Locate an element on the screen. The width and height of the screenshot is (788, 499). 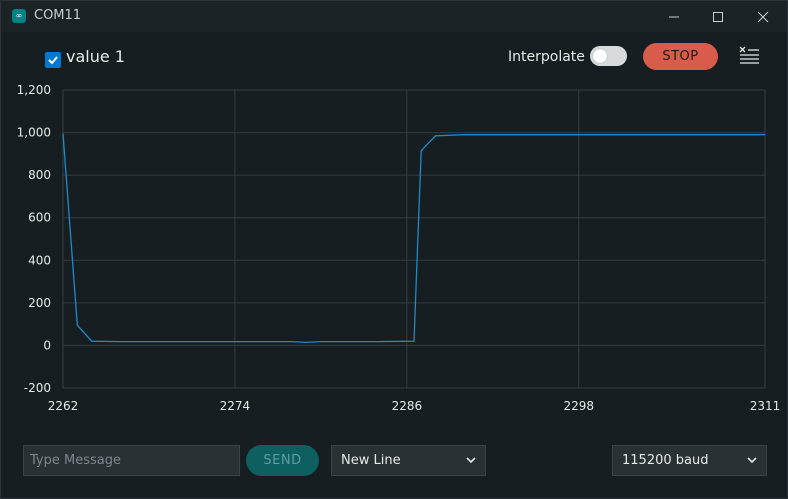
minimize-icon is located at coordinates (674, 16).